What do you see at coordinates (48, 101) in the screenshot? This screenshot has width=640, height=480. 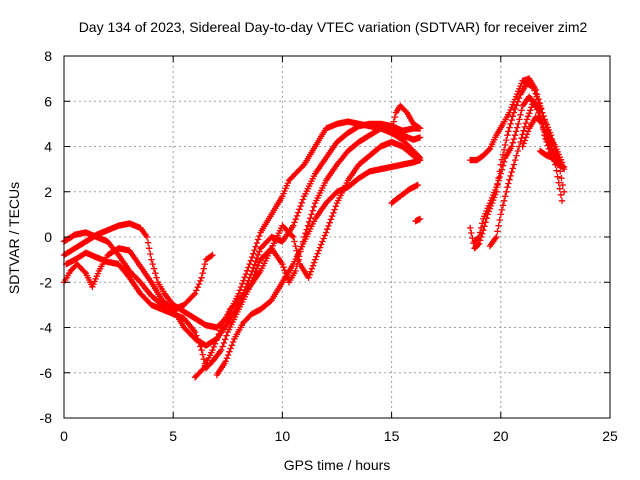 I see `y-tick-label: 6` at bounding box center [48, 101].